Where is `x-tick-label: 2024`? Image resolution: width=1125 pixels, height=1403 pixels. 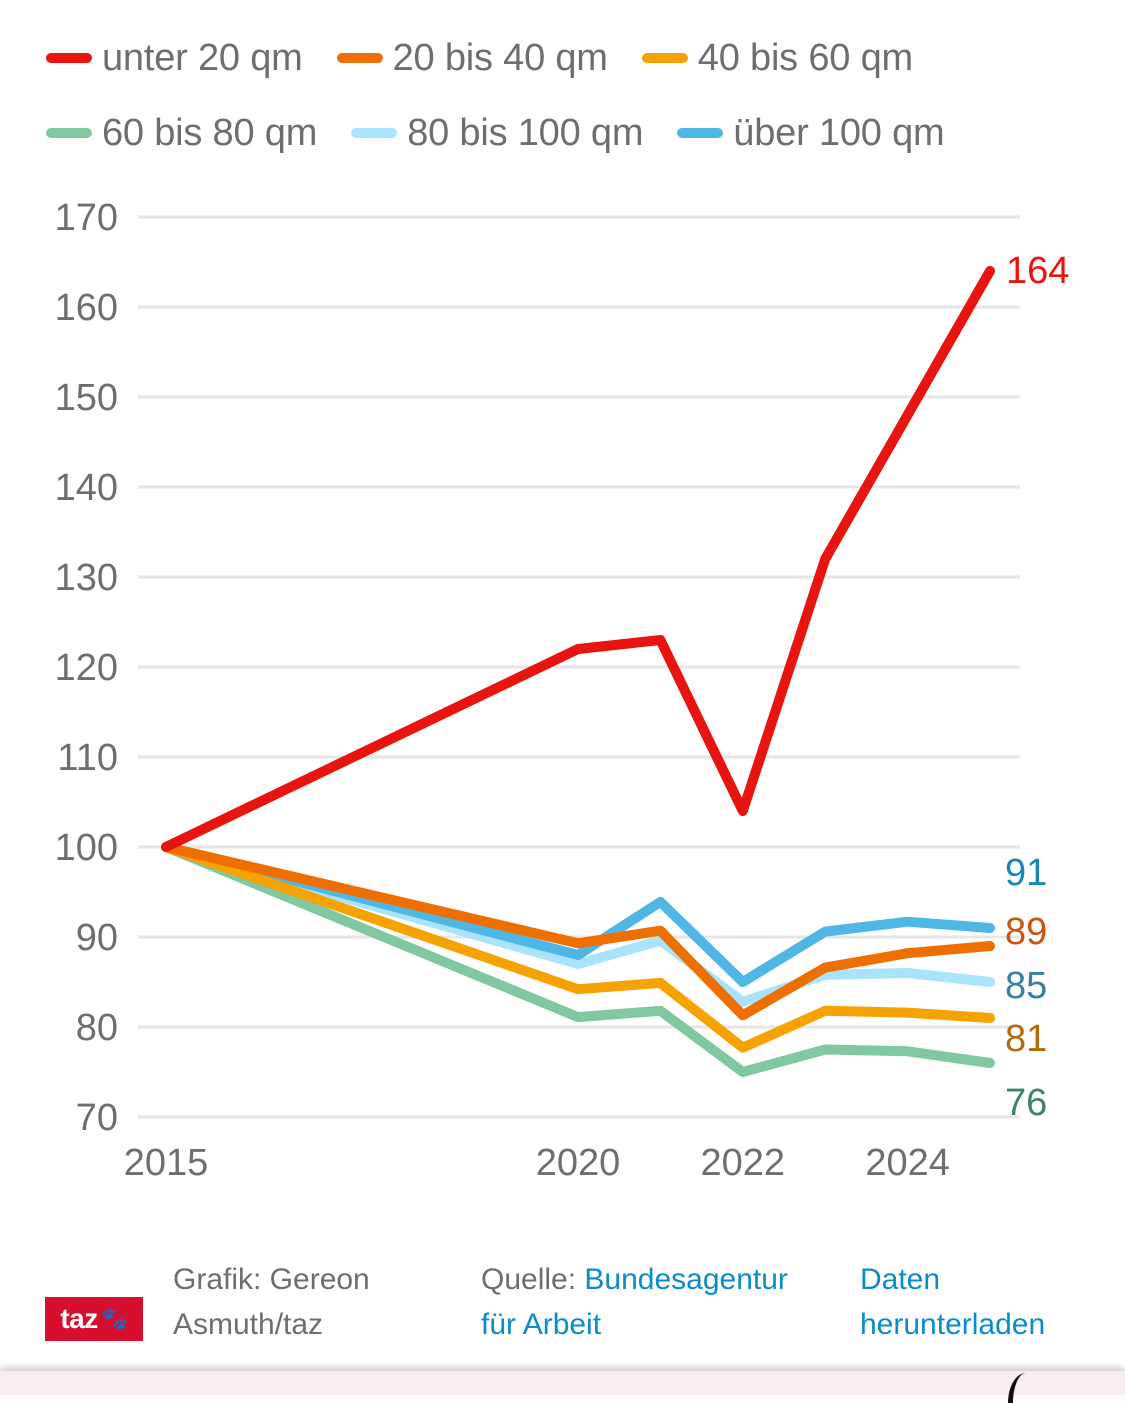
x-tick-label: 2024 is located at coordinates (907, 1163).